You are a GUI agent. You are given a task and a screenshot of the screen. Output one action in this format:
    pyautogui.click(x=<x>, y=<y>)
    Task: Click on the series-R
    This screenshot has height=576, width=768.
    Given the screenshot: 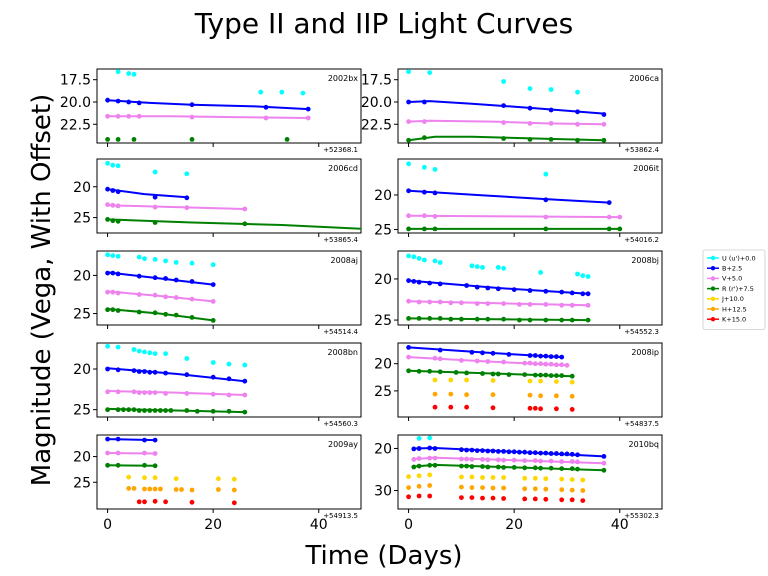 What is the action you would take?
    pyautogui.click(x=490, y=373)
    